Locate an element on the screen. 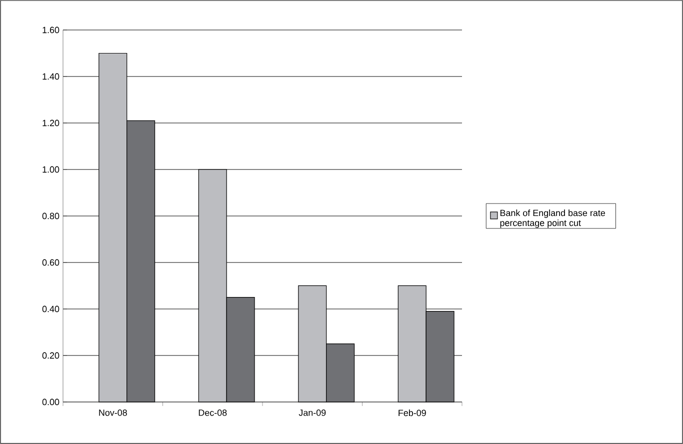  y-tick-label: 0.80 is located at coordinates (51, 216).